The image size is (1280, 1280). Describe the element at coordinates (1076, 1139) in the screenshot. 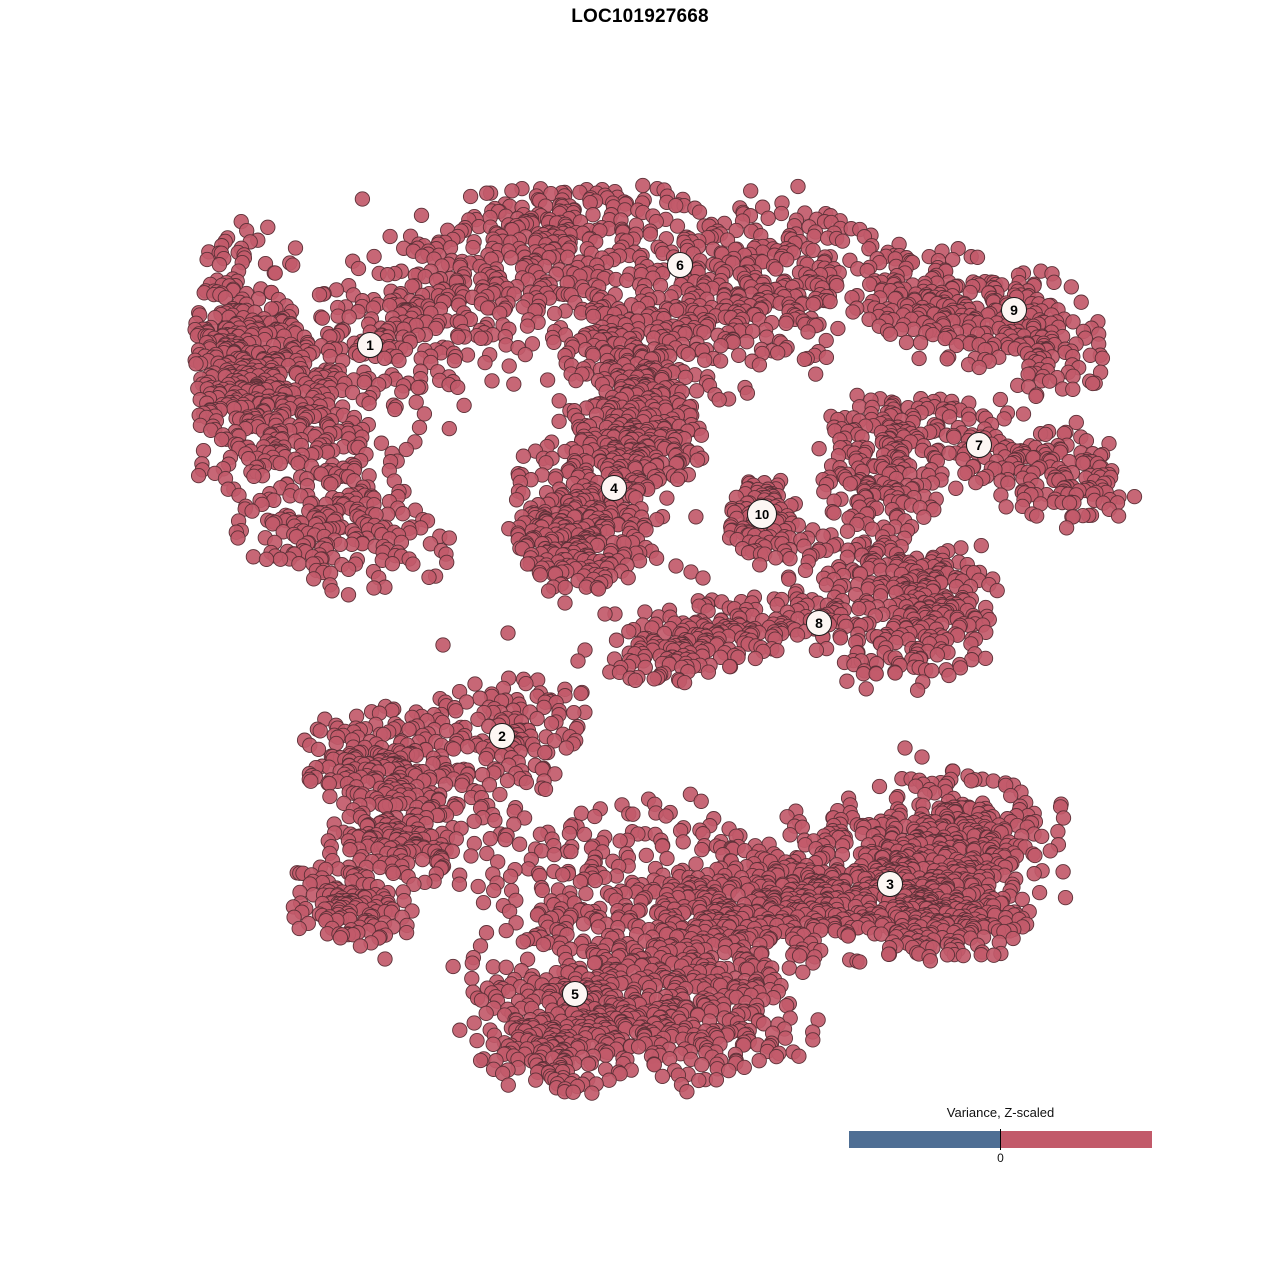

I see `colorbar-high-segment` at that location.